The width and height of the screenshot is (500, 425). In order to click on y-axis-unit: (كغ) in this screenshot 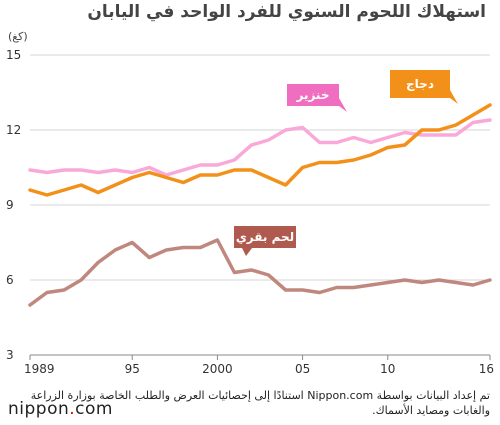, I will do `click(18, 36)`.